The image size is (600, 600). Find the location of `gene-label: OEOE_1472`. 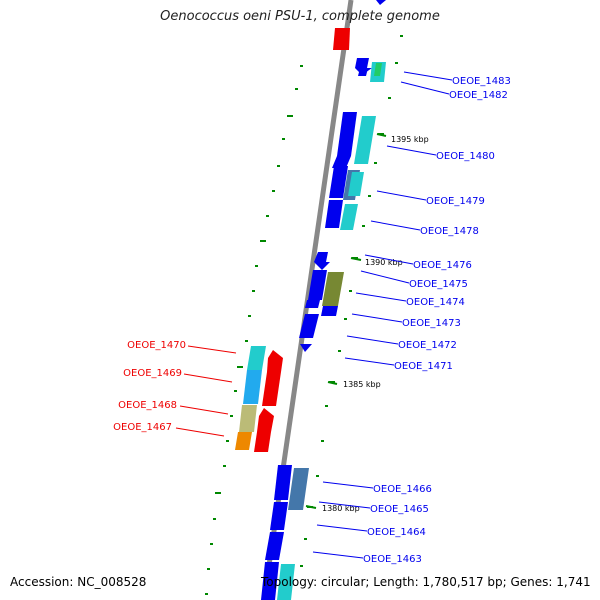

gene-label: OEOE_1472 is located at coordinates (427, 345).